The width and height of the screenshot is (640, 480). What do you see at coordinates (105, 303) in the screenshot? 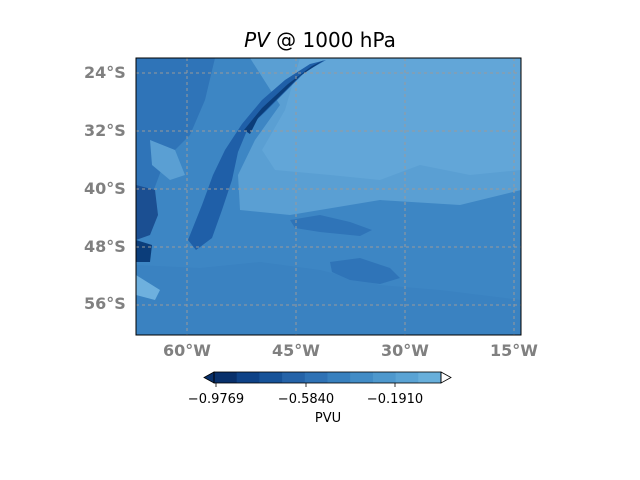
I see `lat-label-56S: 56°S` at bounding box center [105, 303].